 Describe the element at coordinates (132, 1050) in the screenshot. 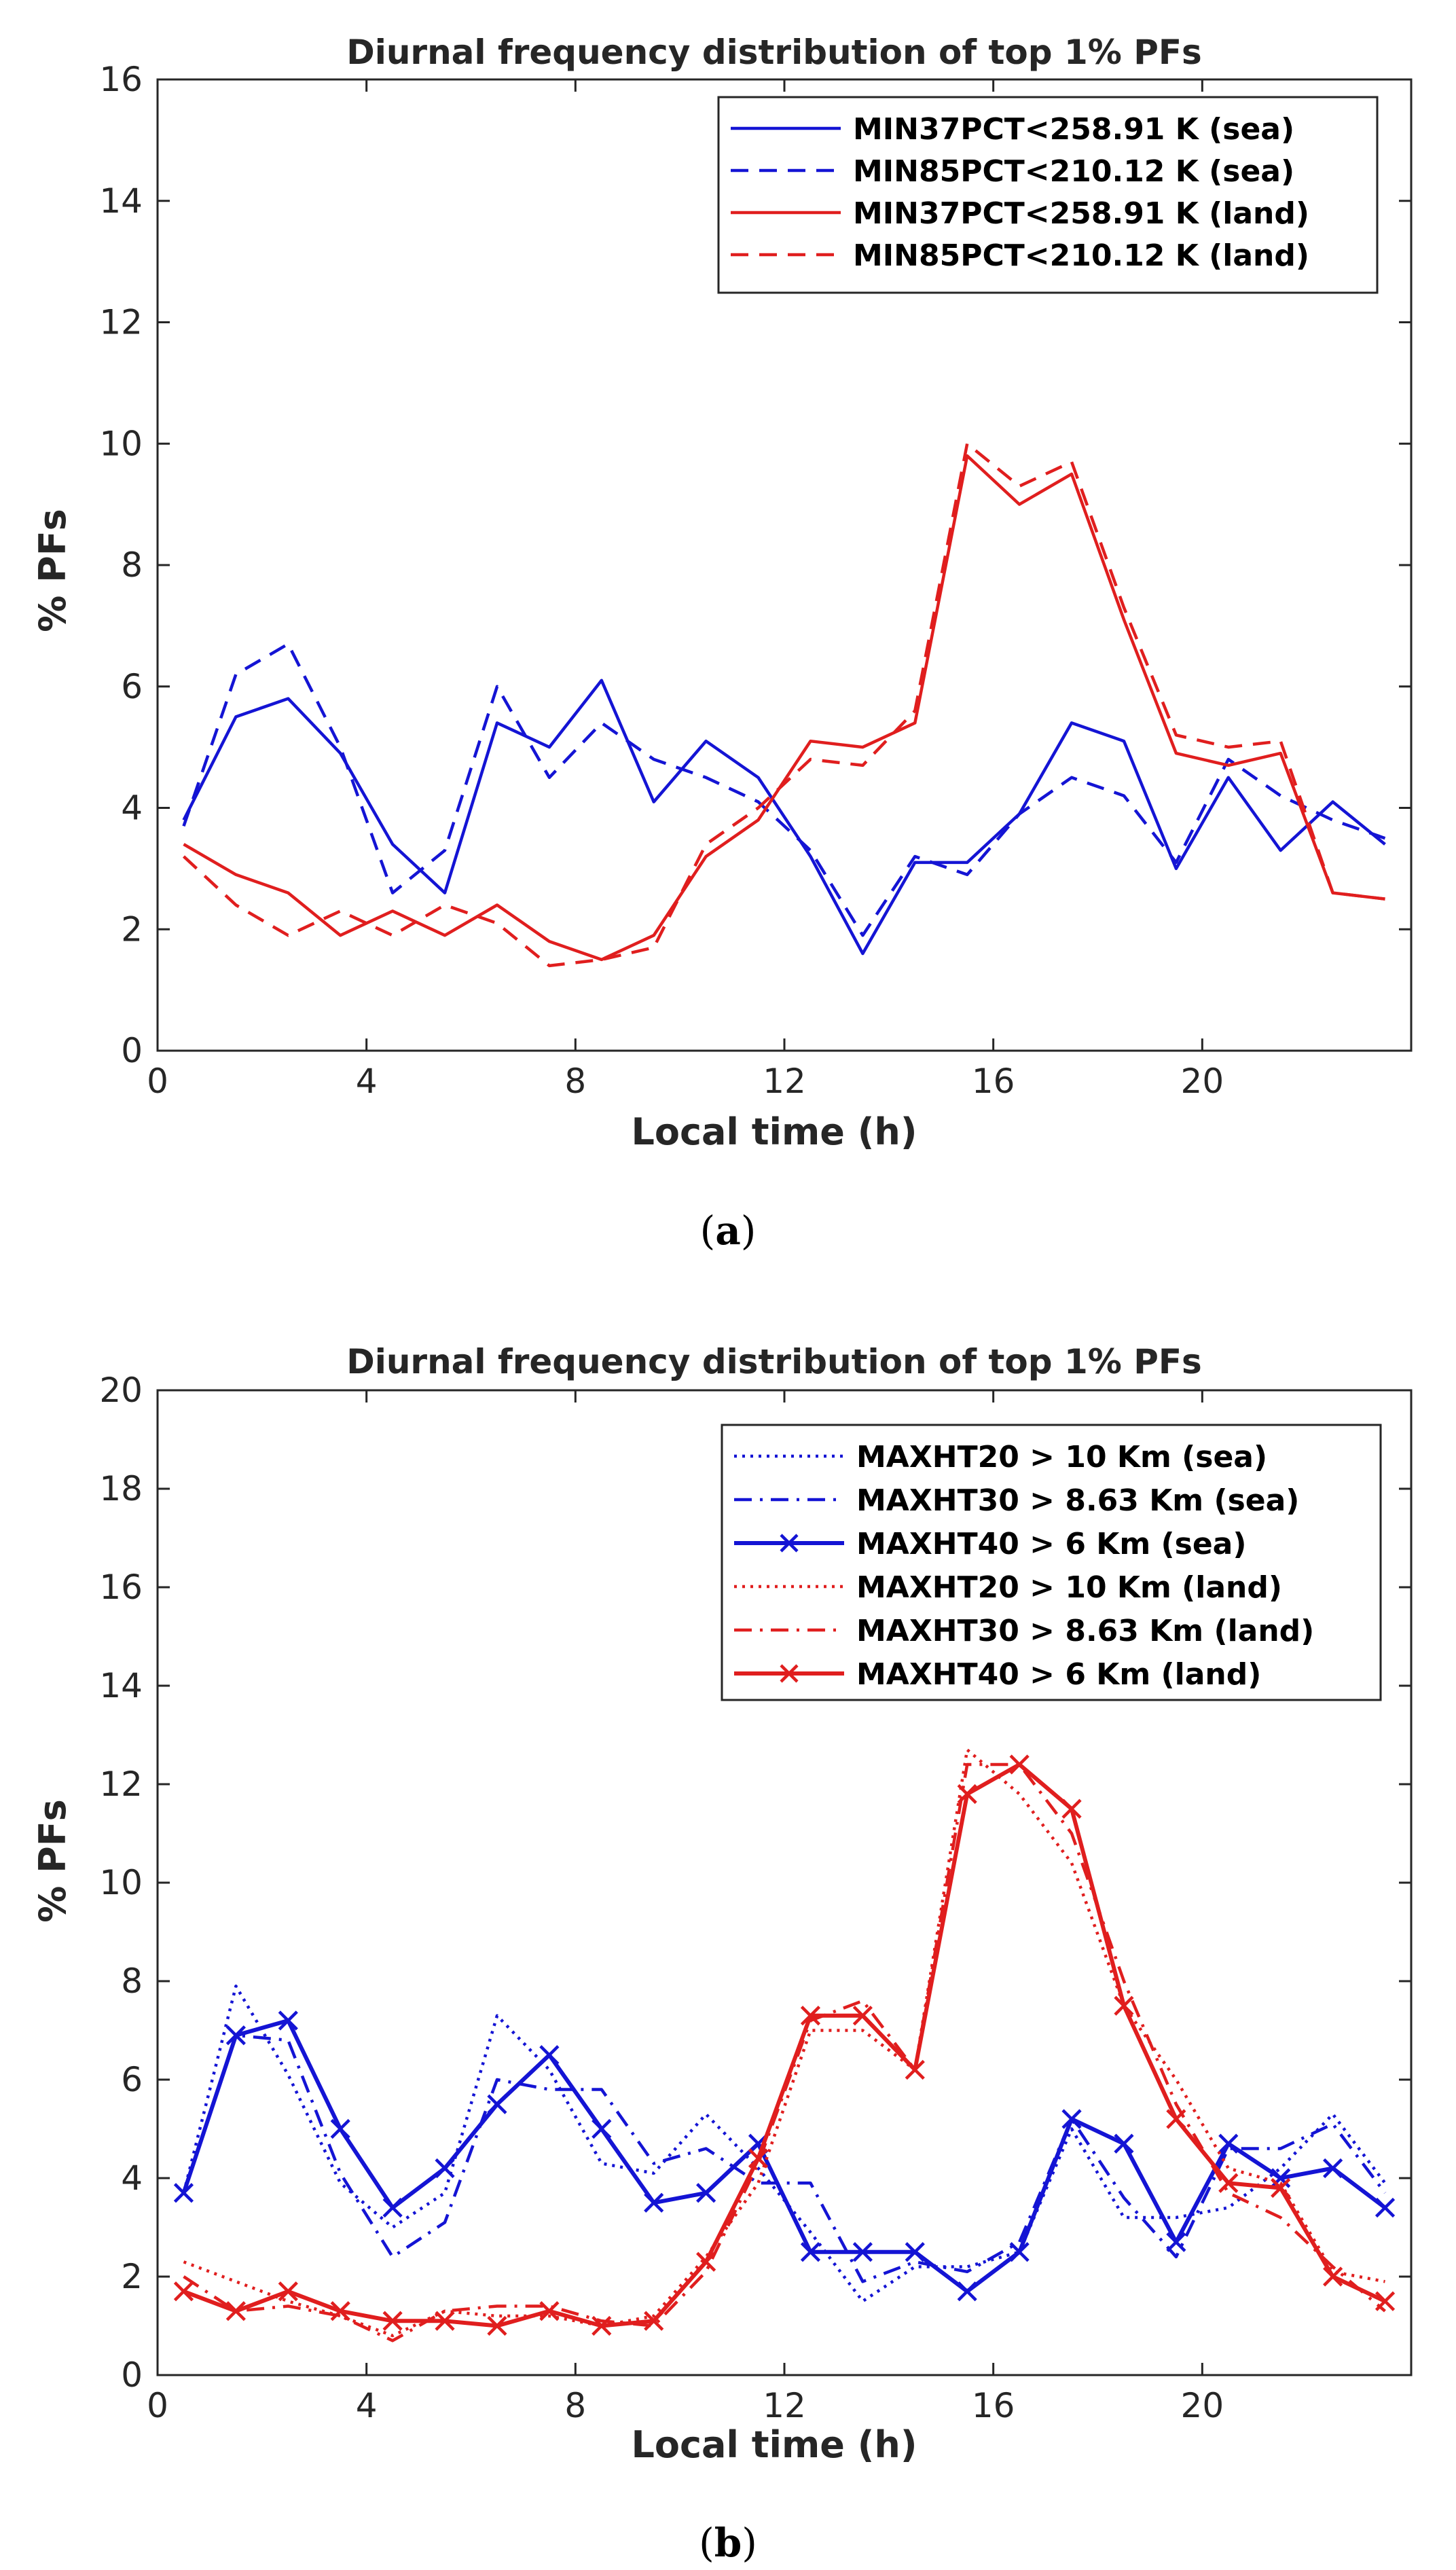

I see `chart-a-ytick-label: 0` at that location.